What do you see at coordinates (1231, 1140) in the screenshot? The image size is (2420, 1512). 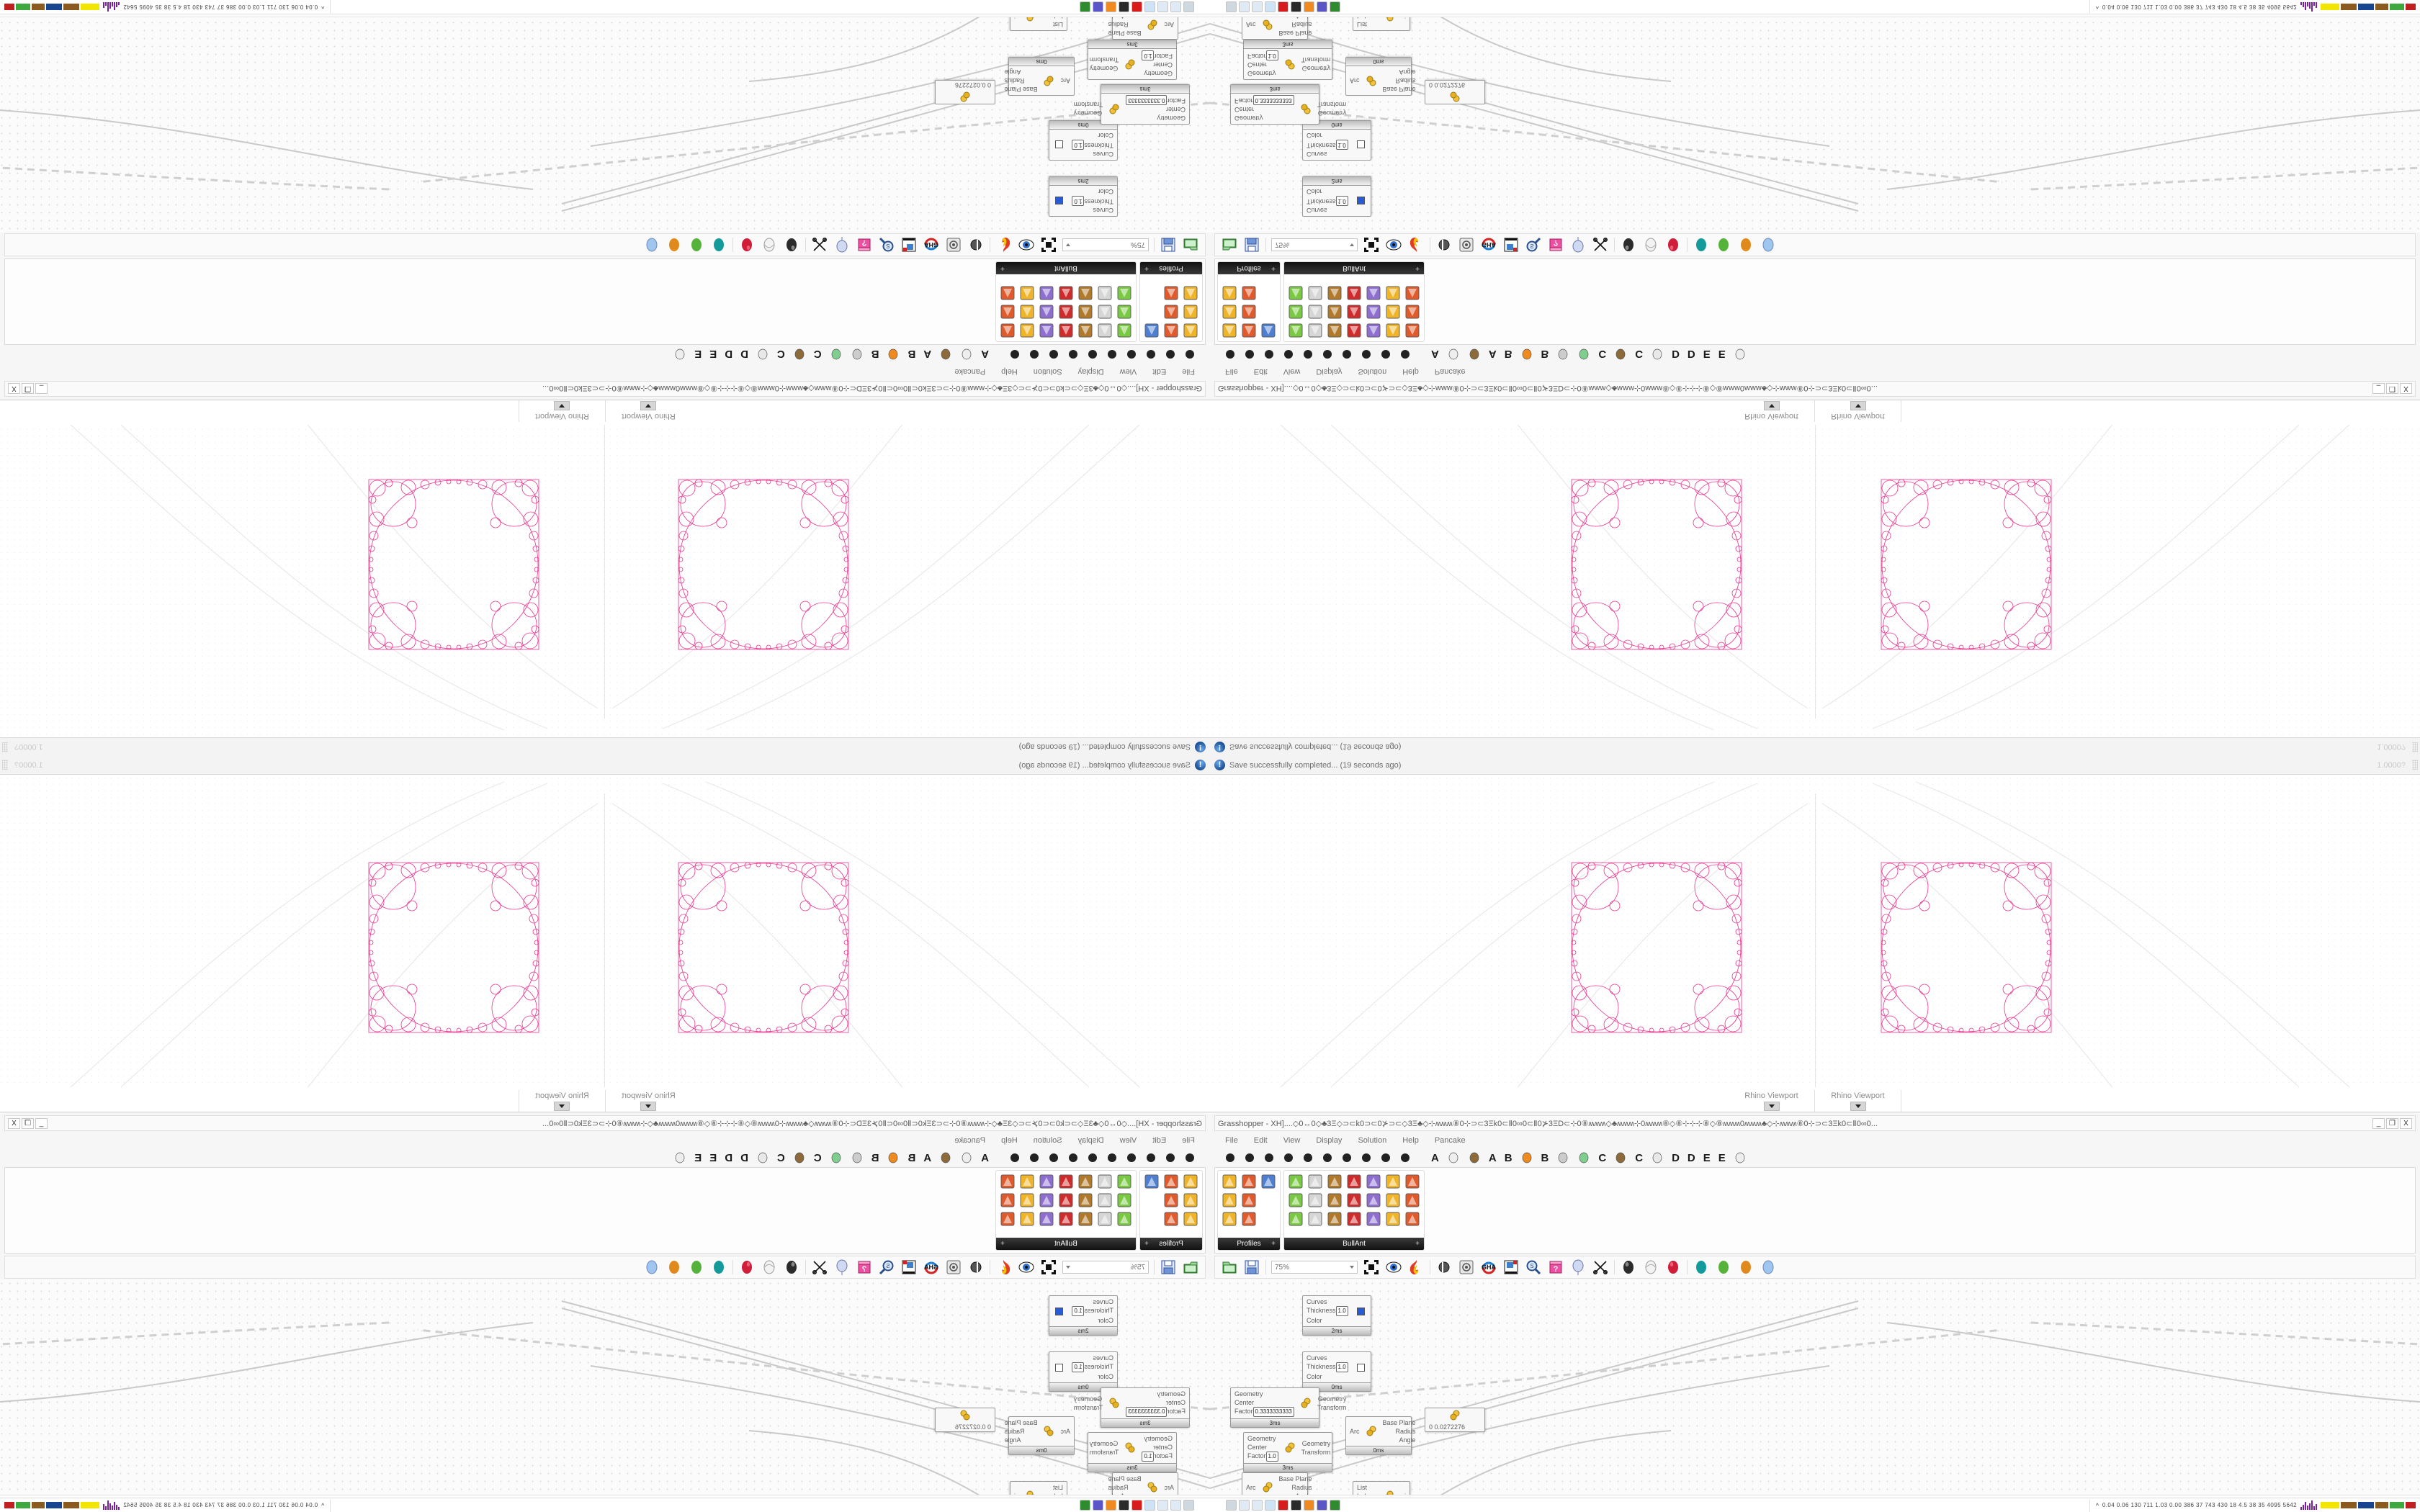 I see `menu-item-file: File` at bounding box center [1231, 1140].